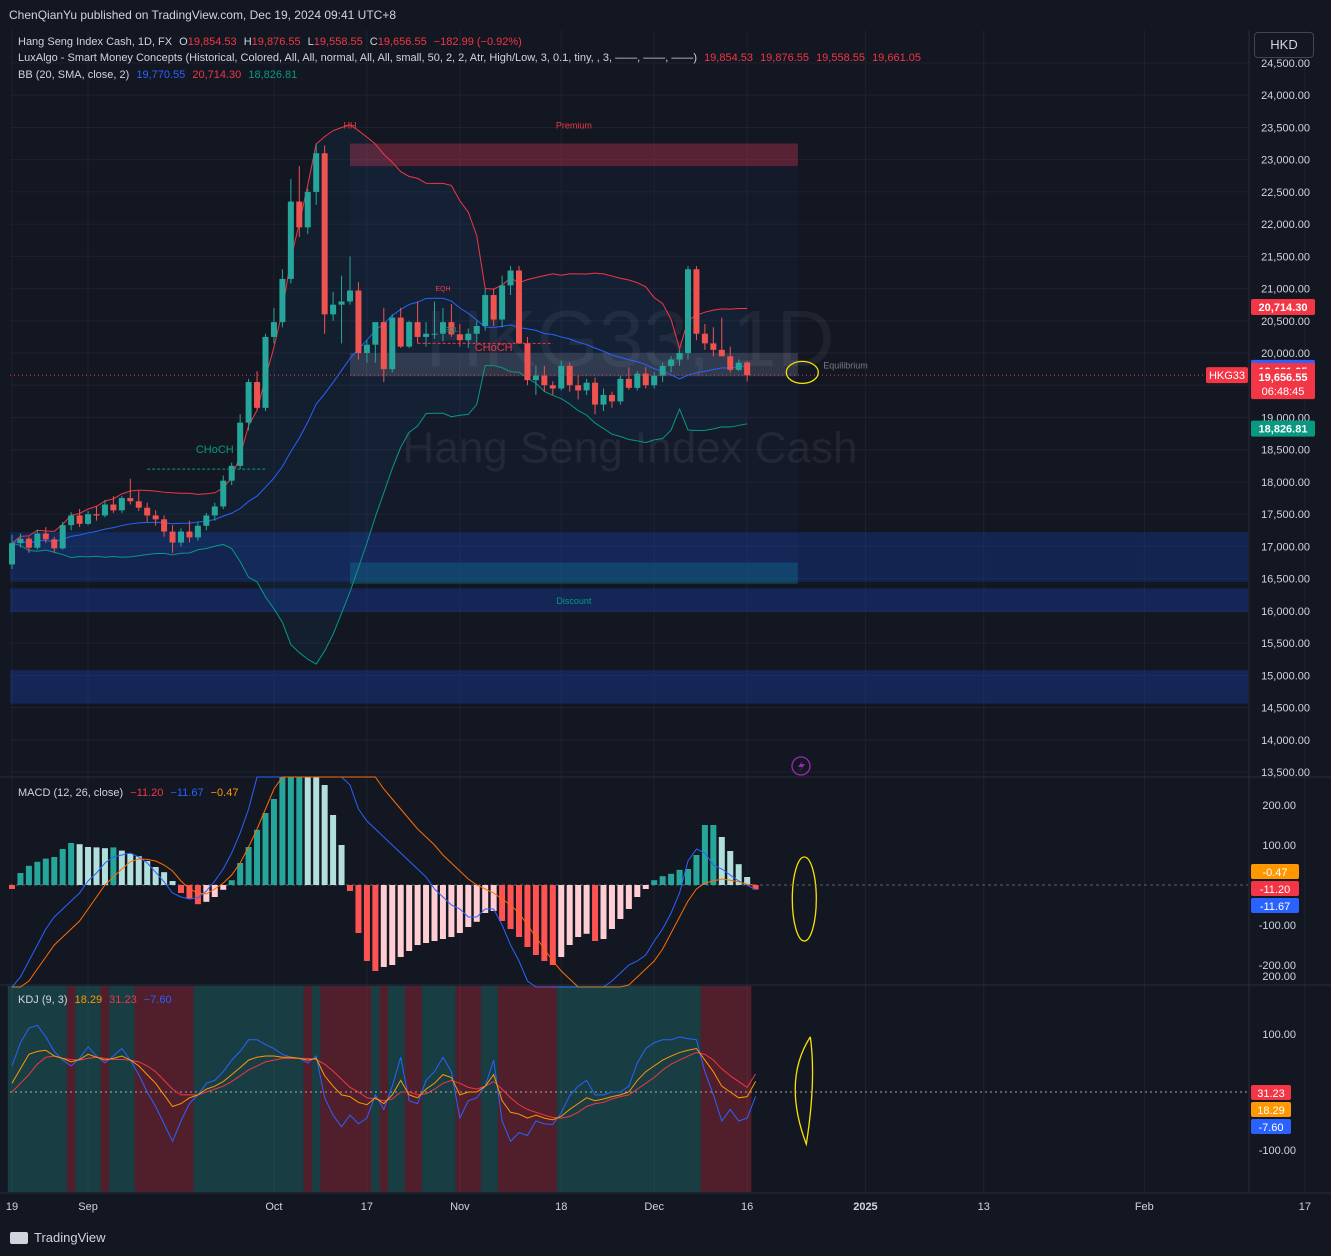 The image size is (1331, 1256). I want to click on eqh-label: EQH, so click(442, 289).